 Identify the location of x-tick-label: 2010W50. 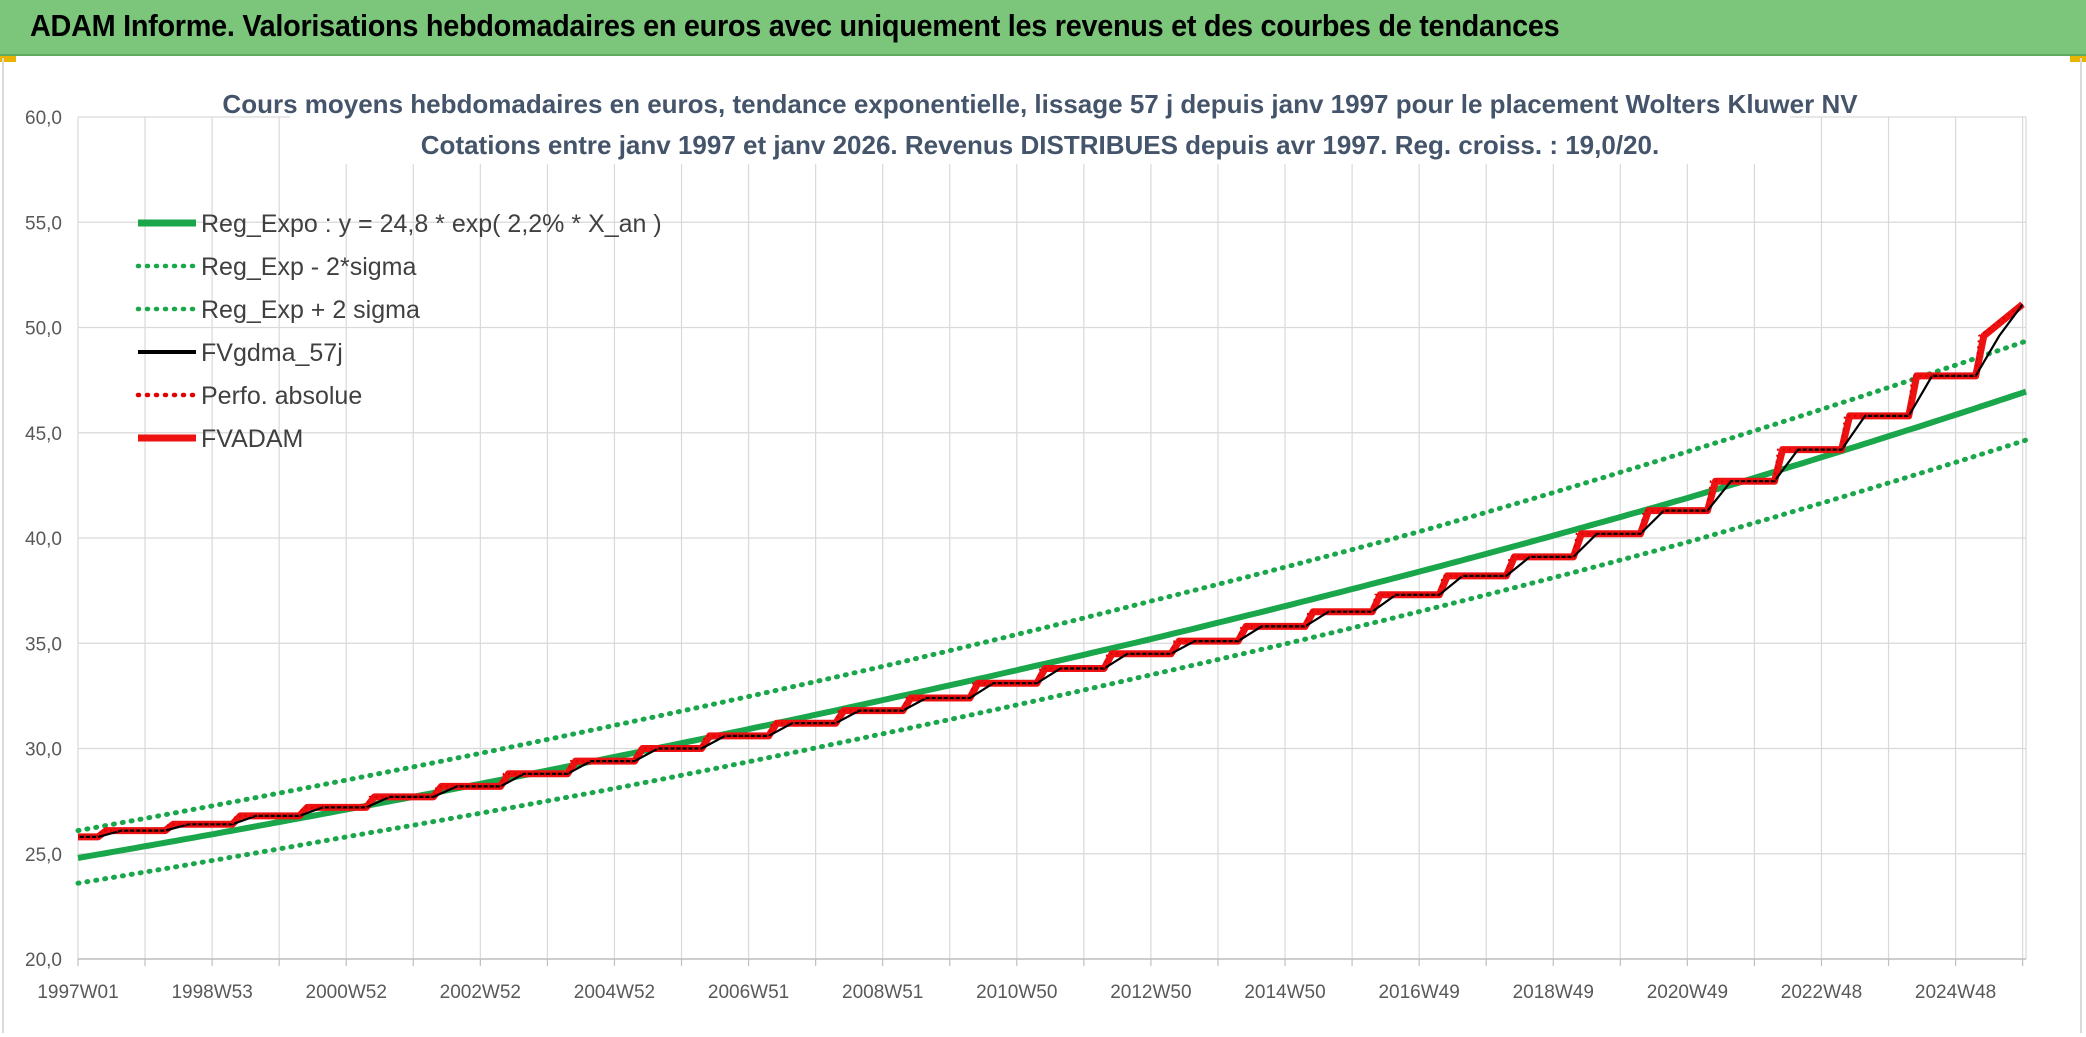
(1016, 992).